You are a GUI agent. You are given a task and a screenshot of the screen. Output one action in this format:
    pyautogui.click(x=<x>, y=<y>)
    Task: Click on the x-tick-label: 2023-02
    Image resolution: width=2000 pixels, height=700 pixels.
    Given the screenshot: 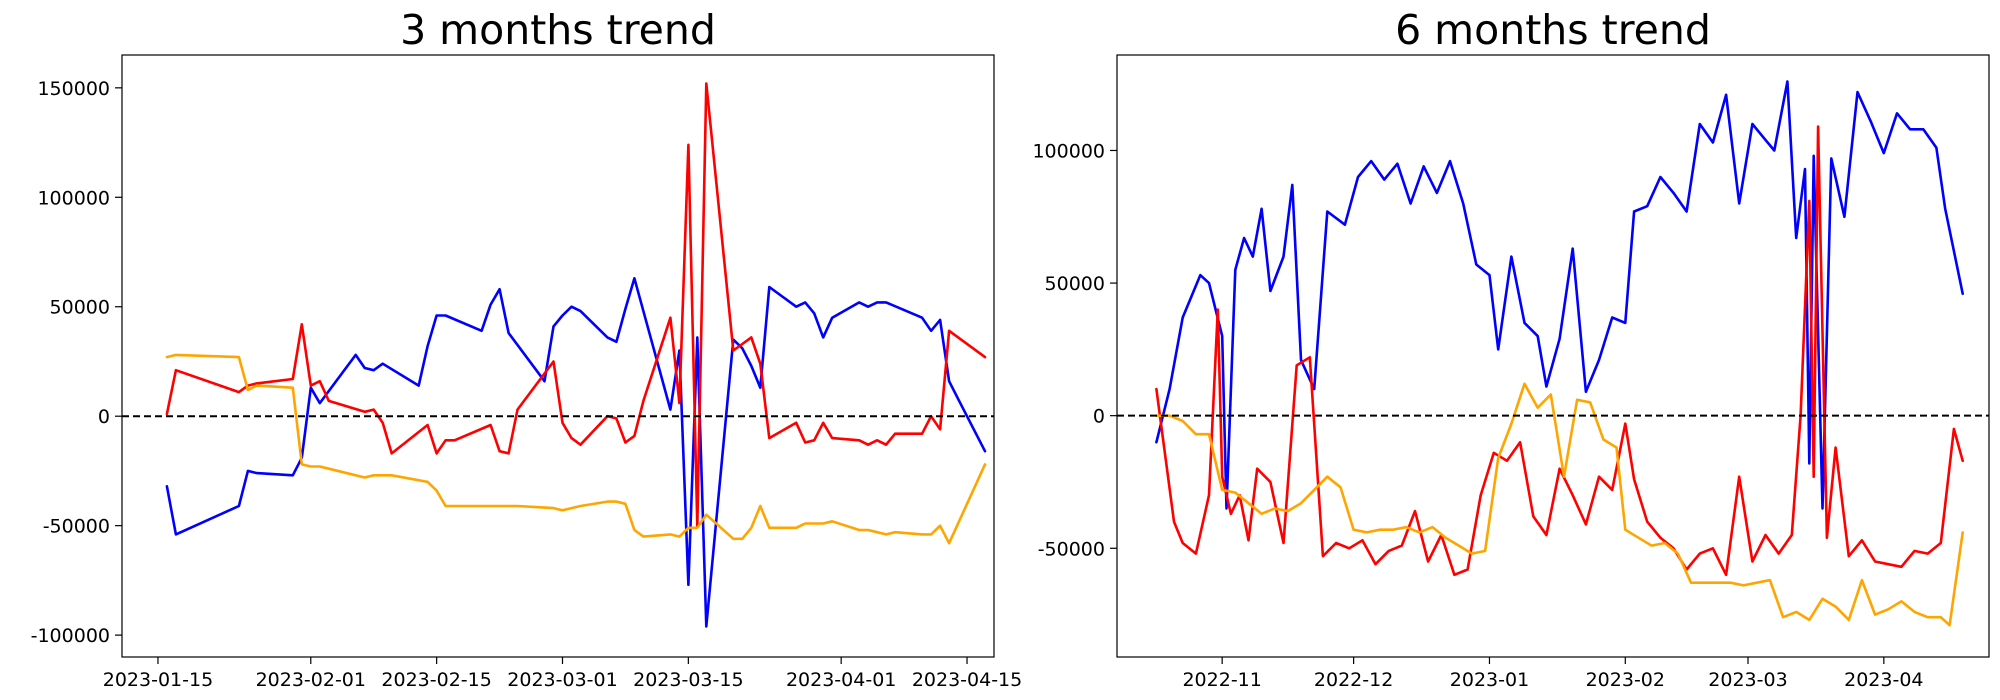 What is the action you would take?
    pyautogui.click(x=1625, y=680)
    